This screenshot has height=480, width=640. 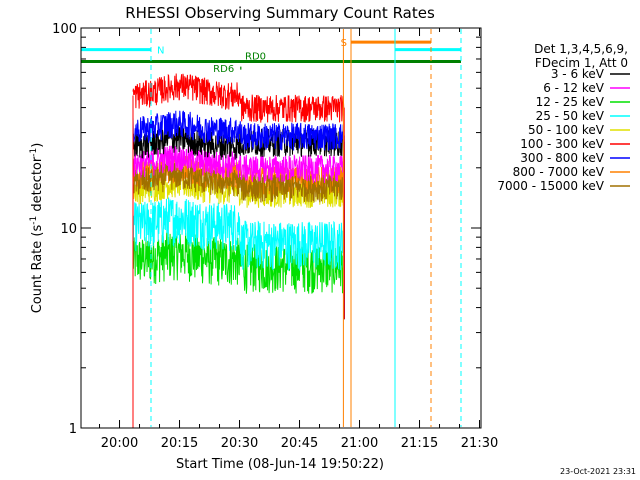 I want to click on x-axis-label: Start Time (08-Jun-14 19:50:22), so click(x=280, y=464).